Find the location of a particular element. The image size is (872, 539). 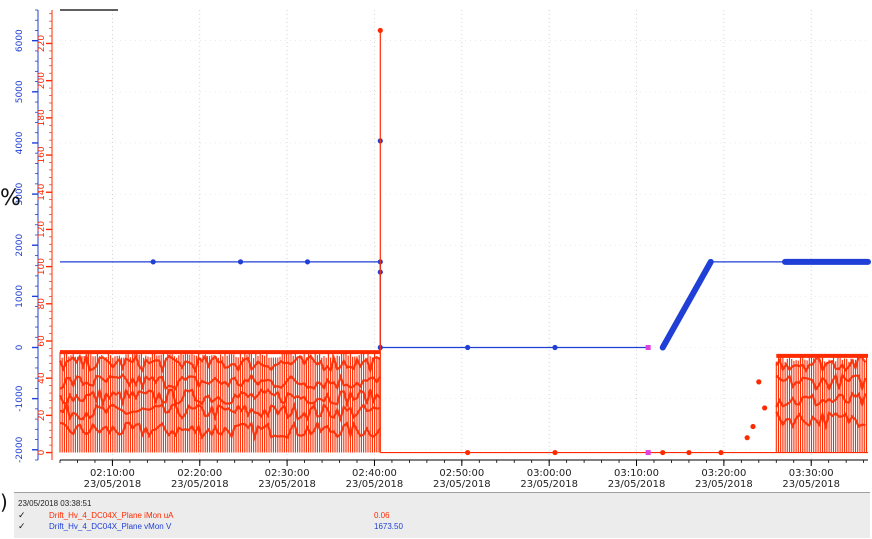

x-tick-label-time: 02:10:00 is located at coordinates (112, 473).